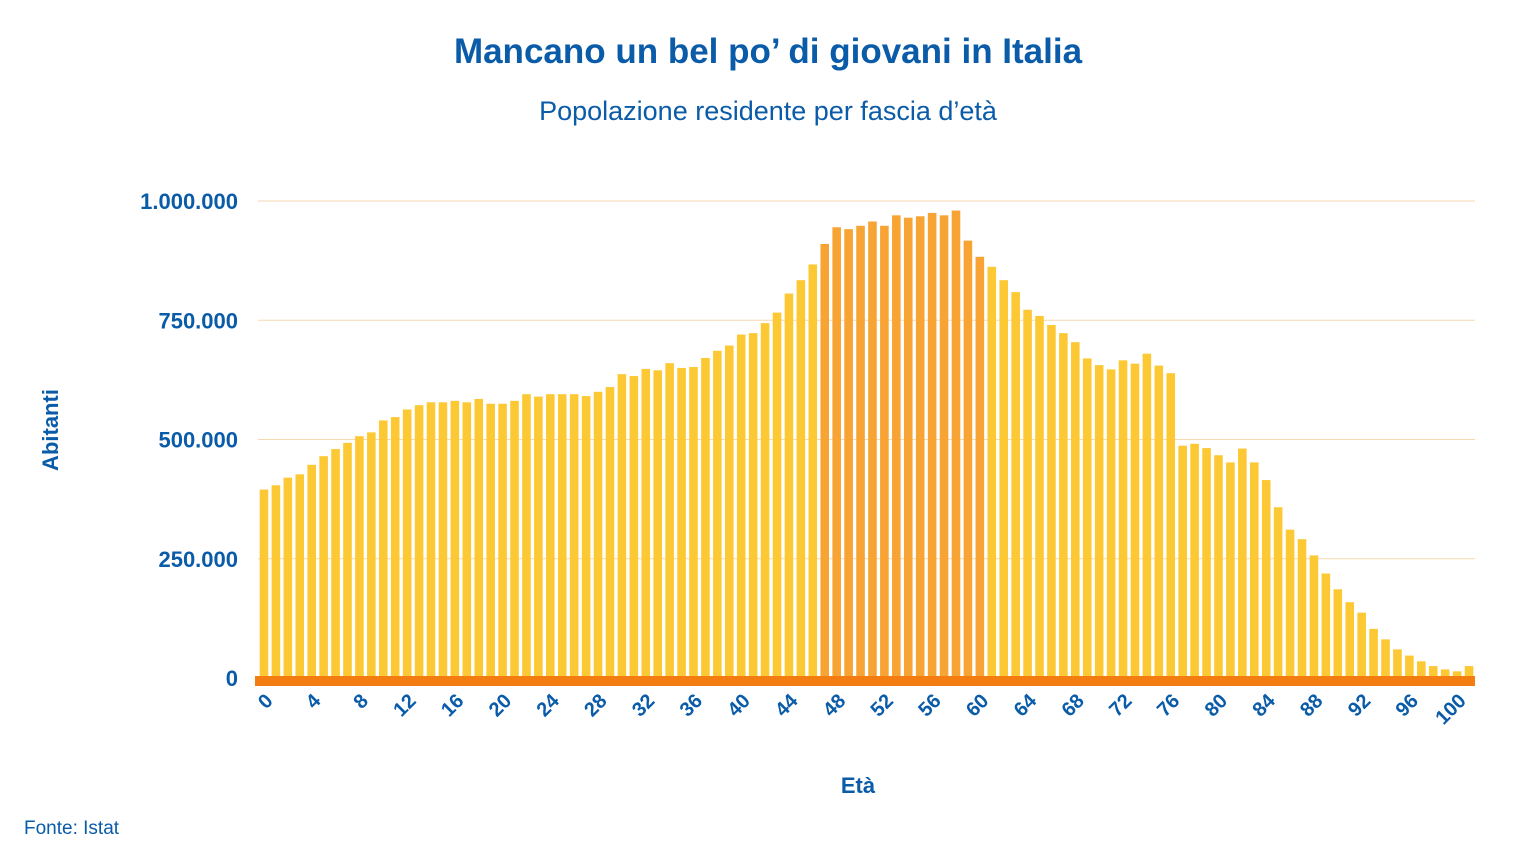  What do you see at coordinates (189, 440) in the screenshot?
I see `y-tick-labels: 0 250.000 500.000 750.000 1.000.000` at bounding box center [189, 440].